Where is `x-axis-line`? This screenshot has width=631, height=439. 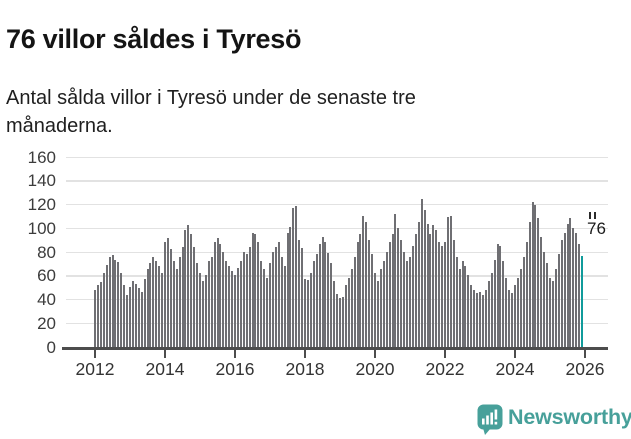 x-axis-line is located at coordinates (335, 348).